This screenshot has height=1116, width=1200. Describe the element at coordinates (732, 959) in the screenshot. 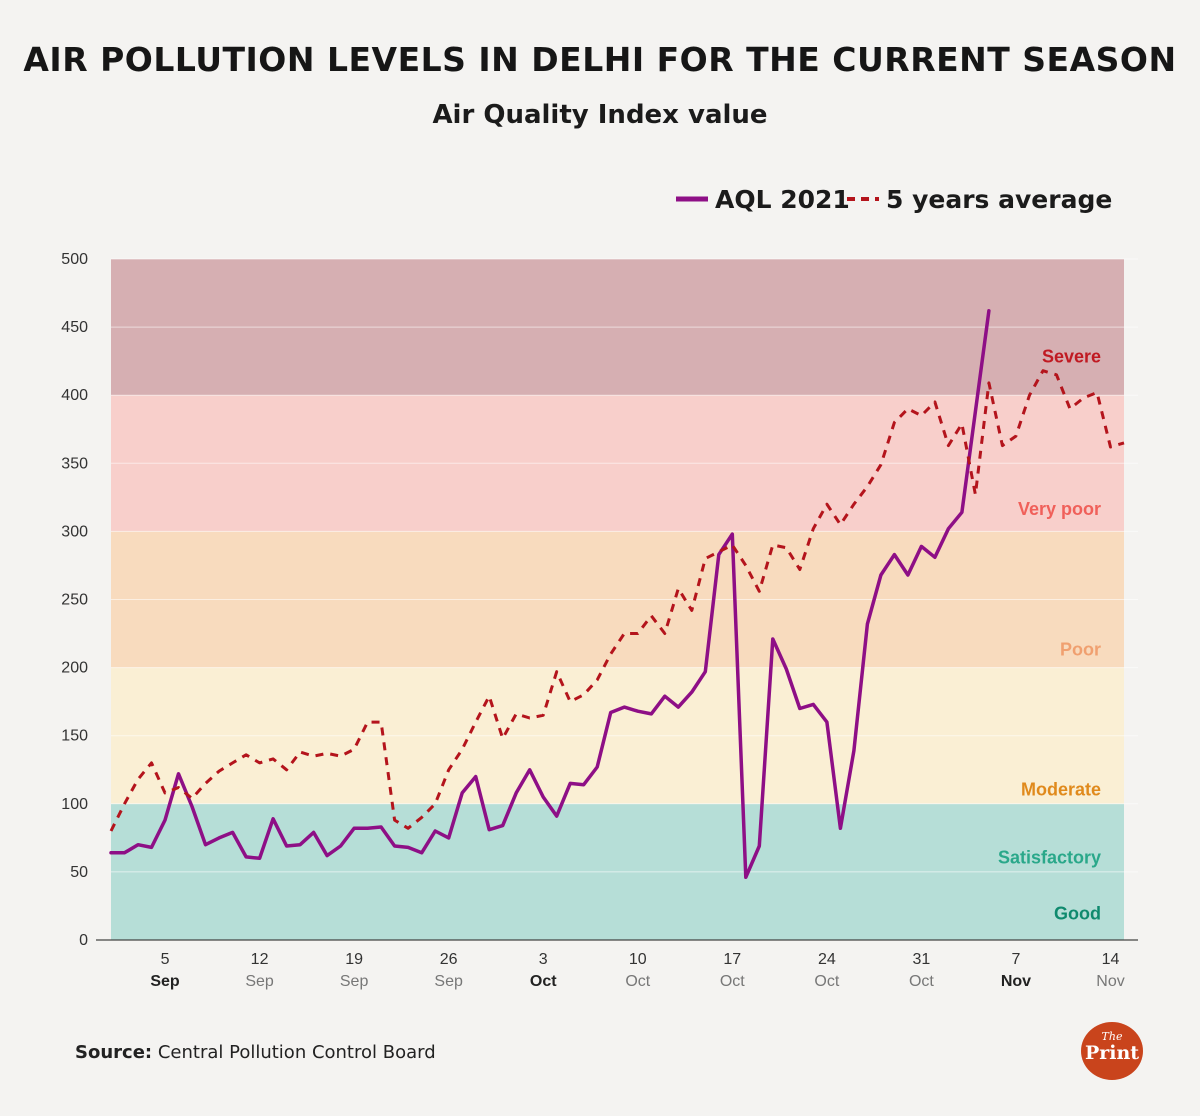

I see `x-tick-label: 17` at that location.